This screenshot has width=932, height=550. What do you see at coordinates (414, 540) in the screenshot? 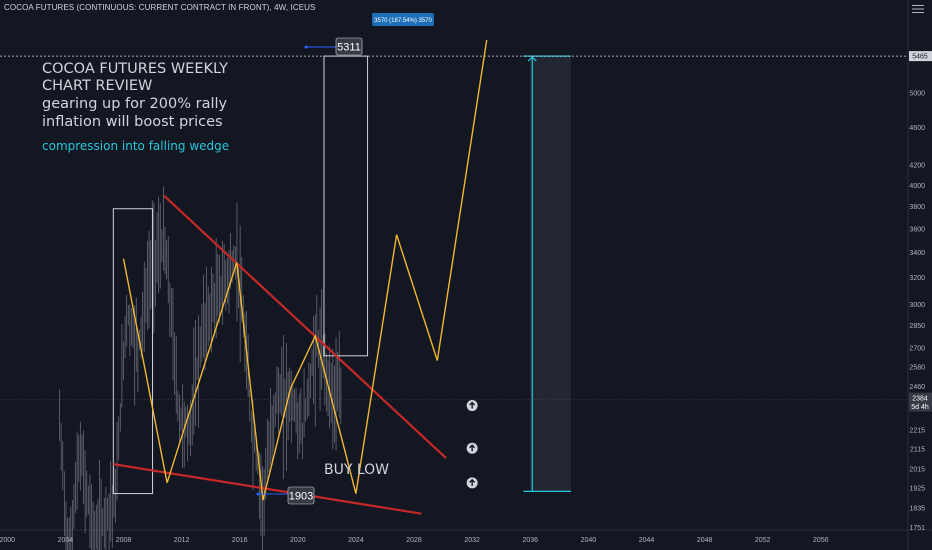
I see `x-tick-label: 2028` at bounding box center [414, 540].